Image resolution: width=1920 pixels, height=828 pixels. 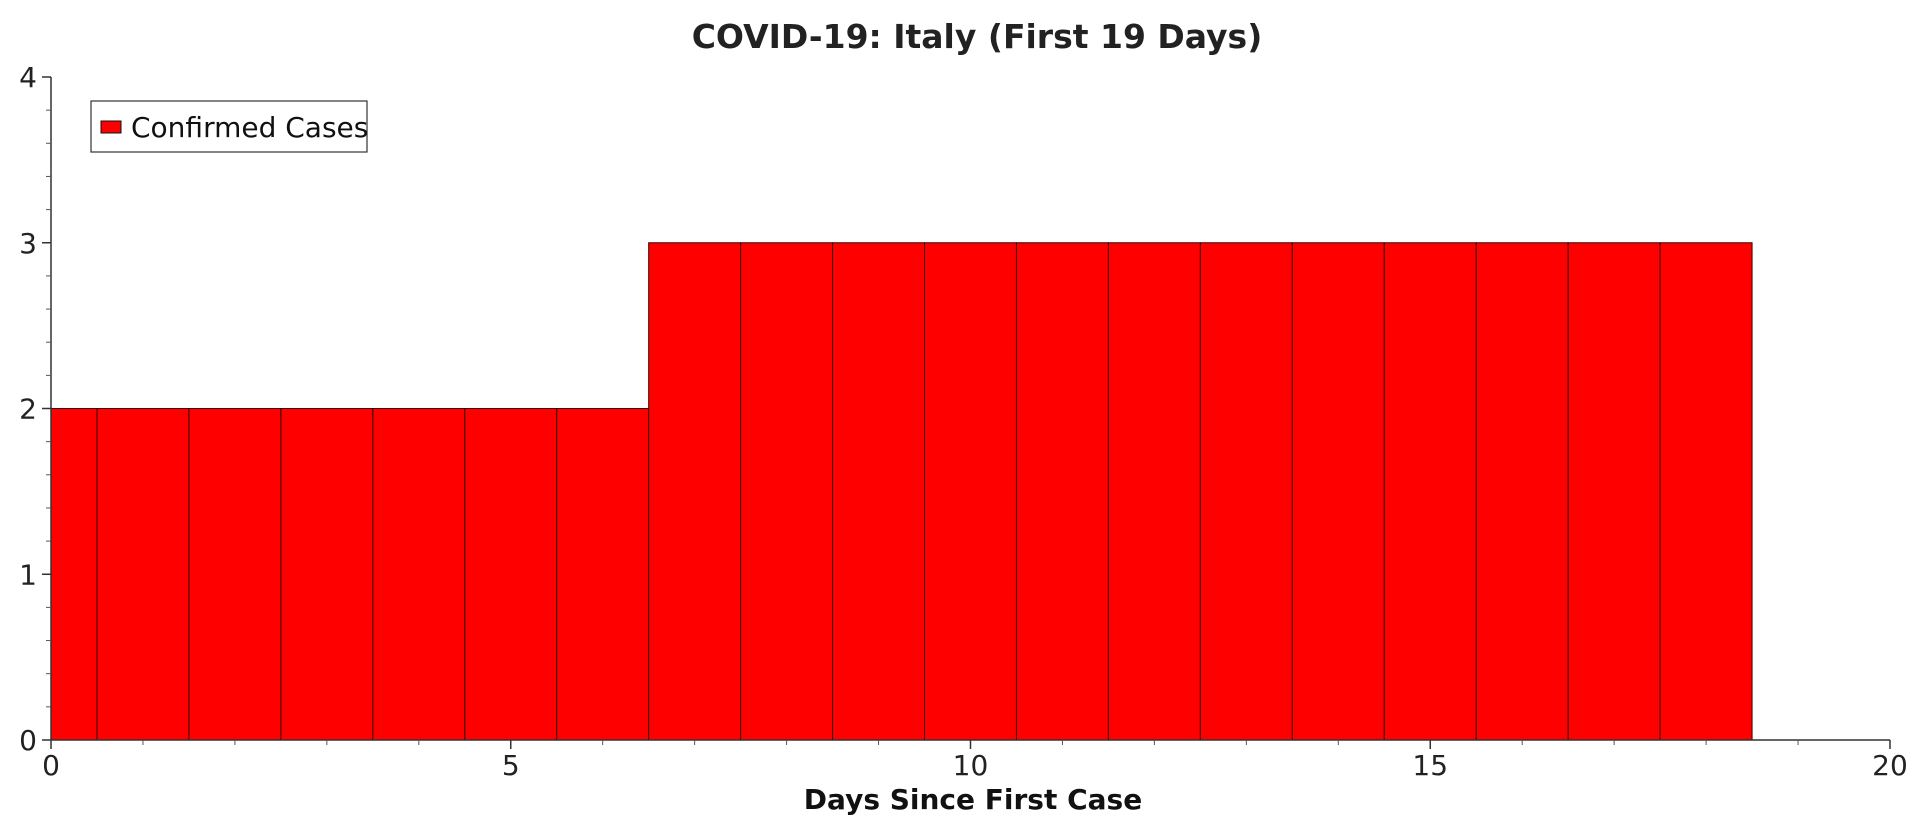 What do you see at coordinates (249, 127) in the screenshot?
I see `legend-label: Confirmed Cases` at bounding box center [249, 127].